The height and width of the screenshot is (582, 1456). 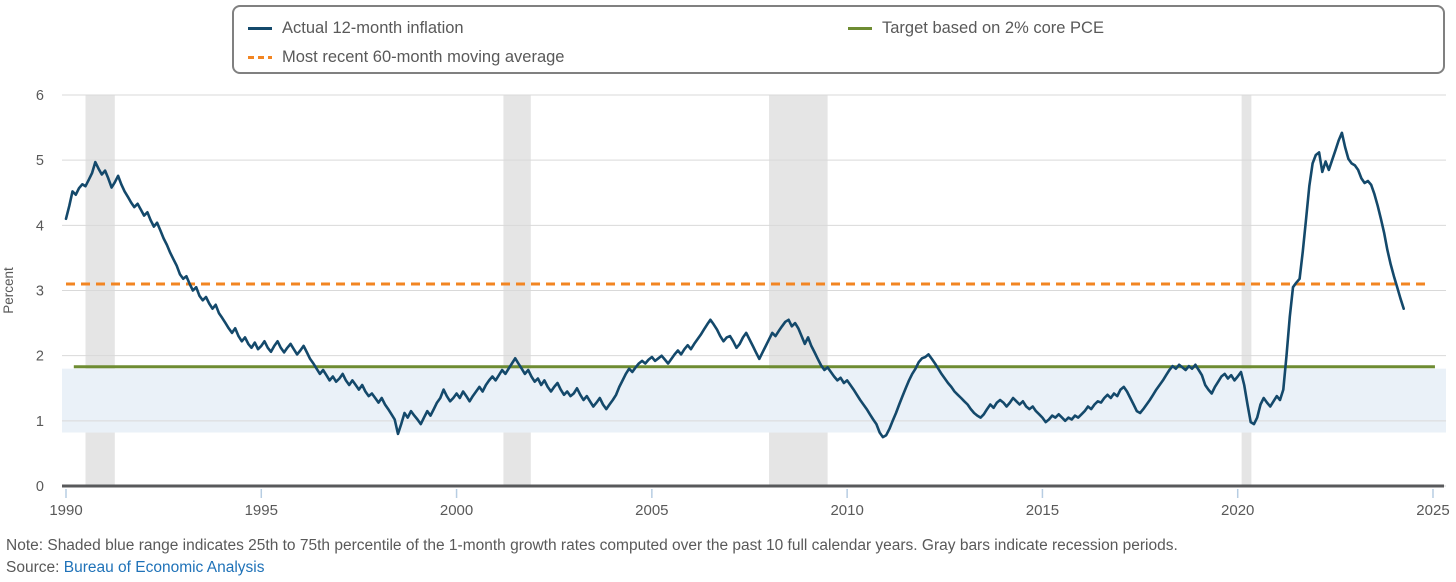 I want to click on x-tick-label: 2005, so click(x=651, y=510).